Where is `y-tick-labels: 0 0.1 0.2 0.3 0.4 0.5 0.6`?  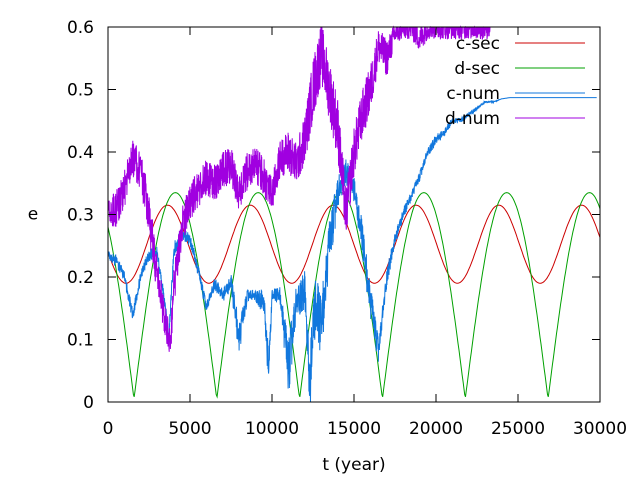
y-tick-labels: 0 0.1 0.2 0.3 0.4 0.5 0.6 is located at coordinates (80, 215).